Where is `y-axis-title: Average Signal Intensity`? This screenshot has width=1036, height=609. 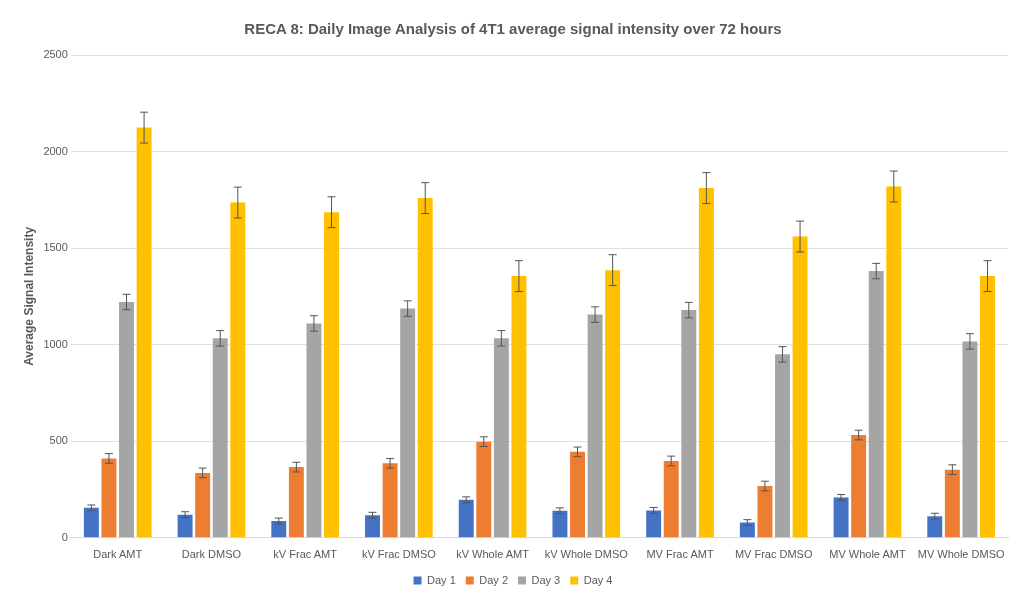 y-axis-title: Average Signal Intensity is located at coordinates (28, 296).